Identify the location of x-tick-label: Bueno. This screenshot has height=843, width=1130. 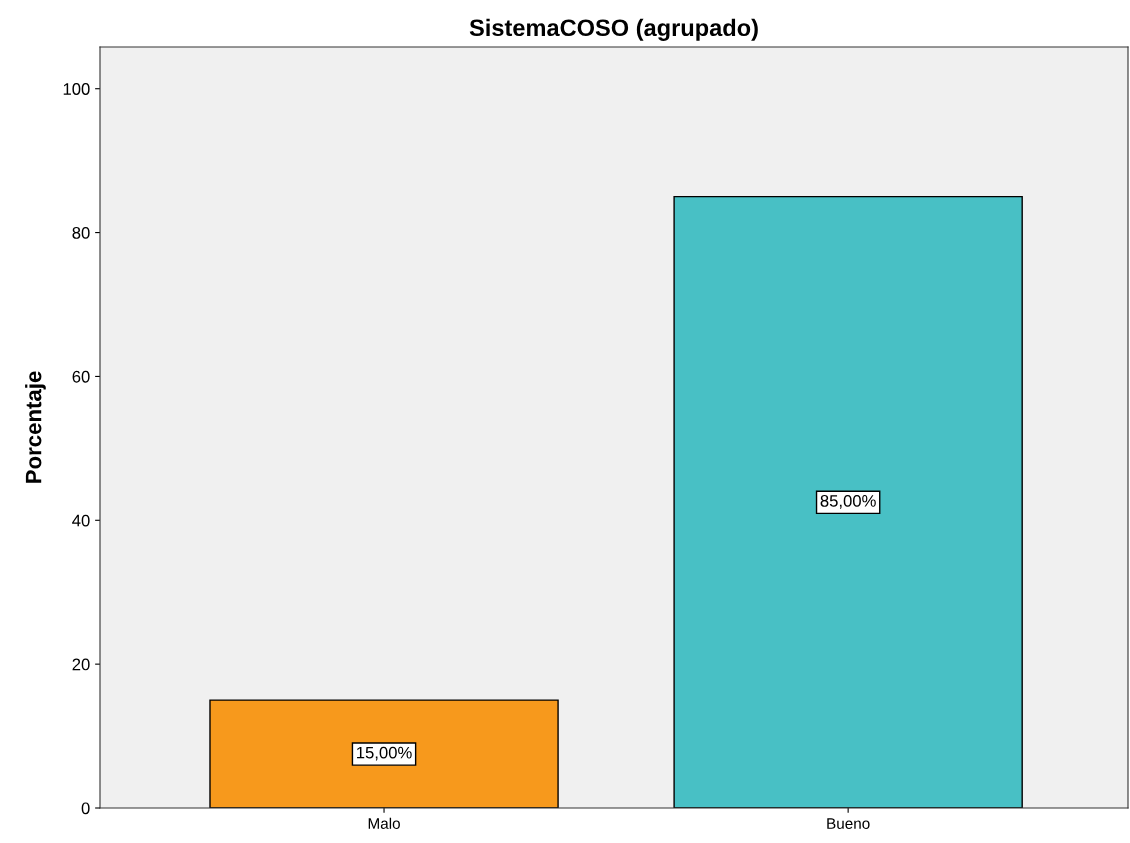
(848, 823).